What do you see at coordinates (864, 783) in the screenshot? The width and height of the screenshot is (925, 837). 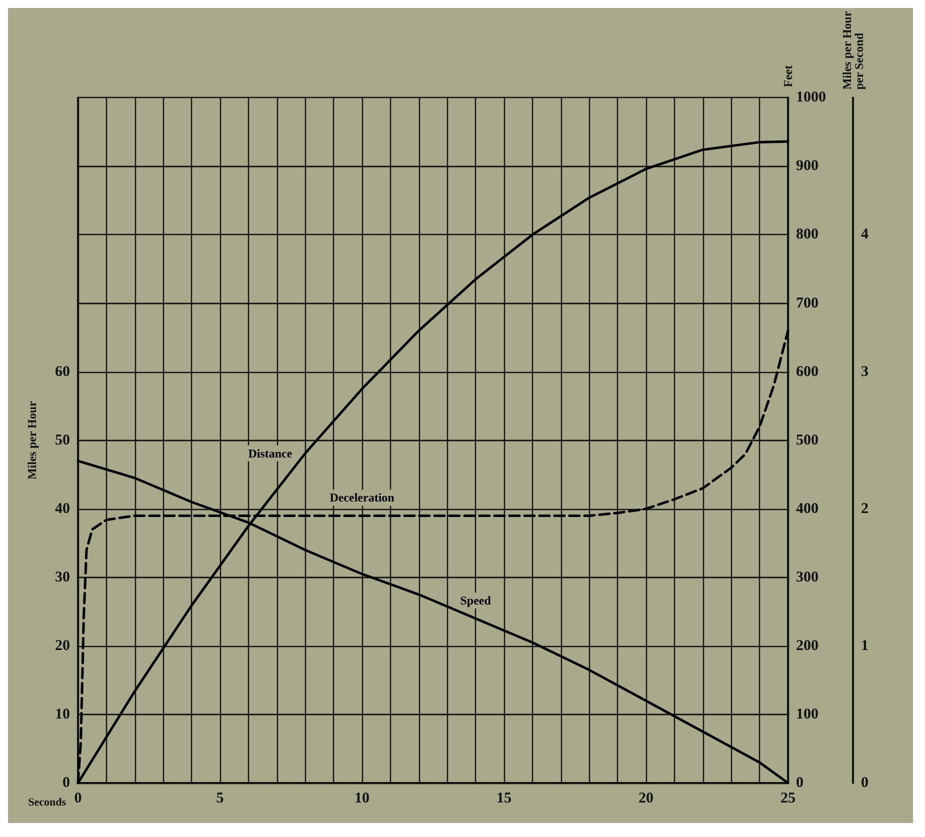 I see `y3-tick-label: 0` at bounding box center [864, 783].